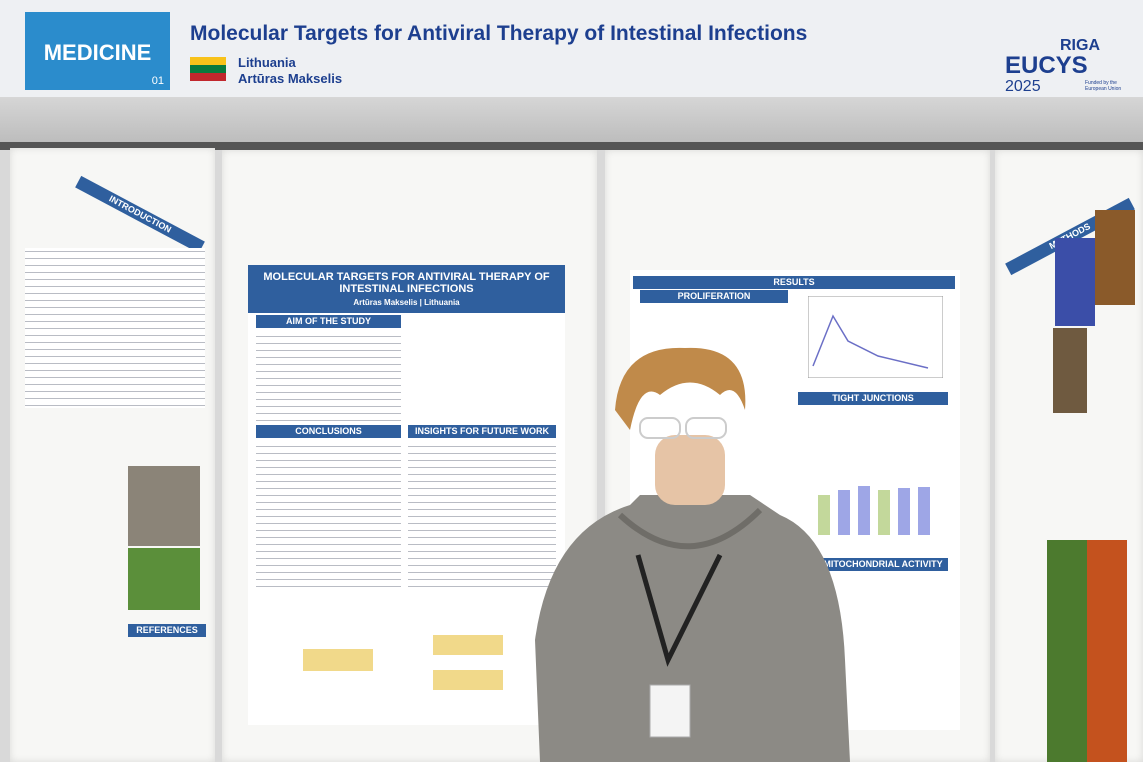 Image resolution: width=1143 pixels, height=762 pixels. I want to click on left-panel: INTRODUCTION REFERENCES, so click(112, 455).